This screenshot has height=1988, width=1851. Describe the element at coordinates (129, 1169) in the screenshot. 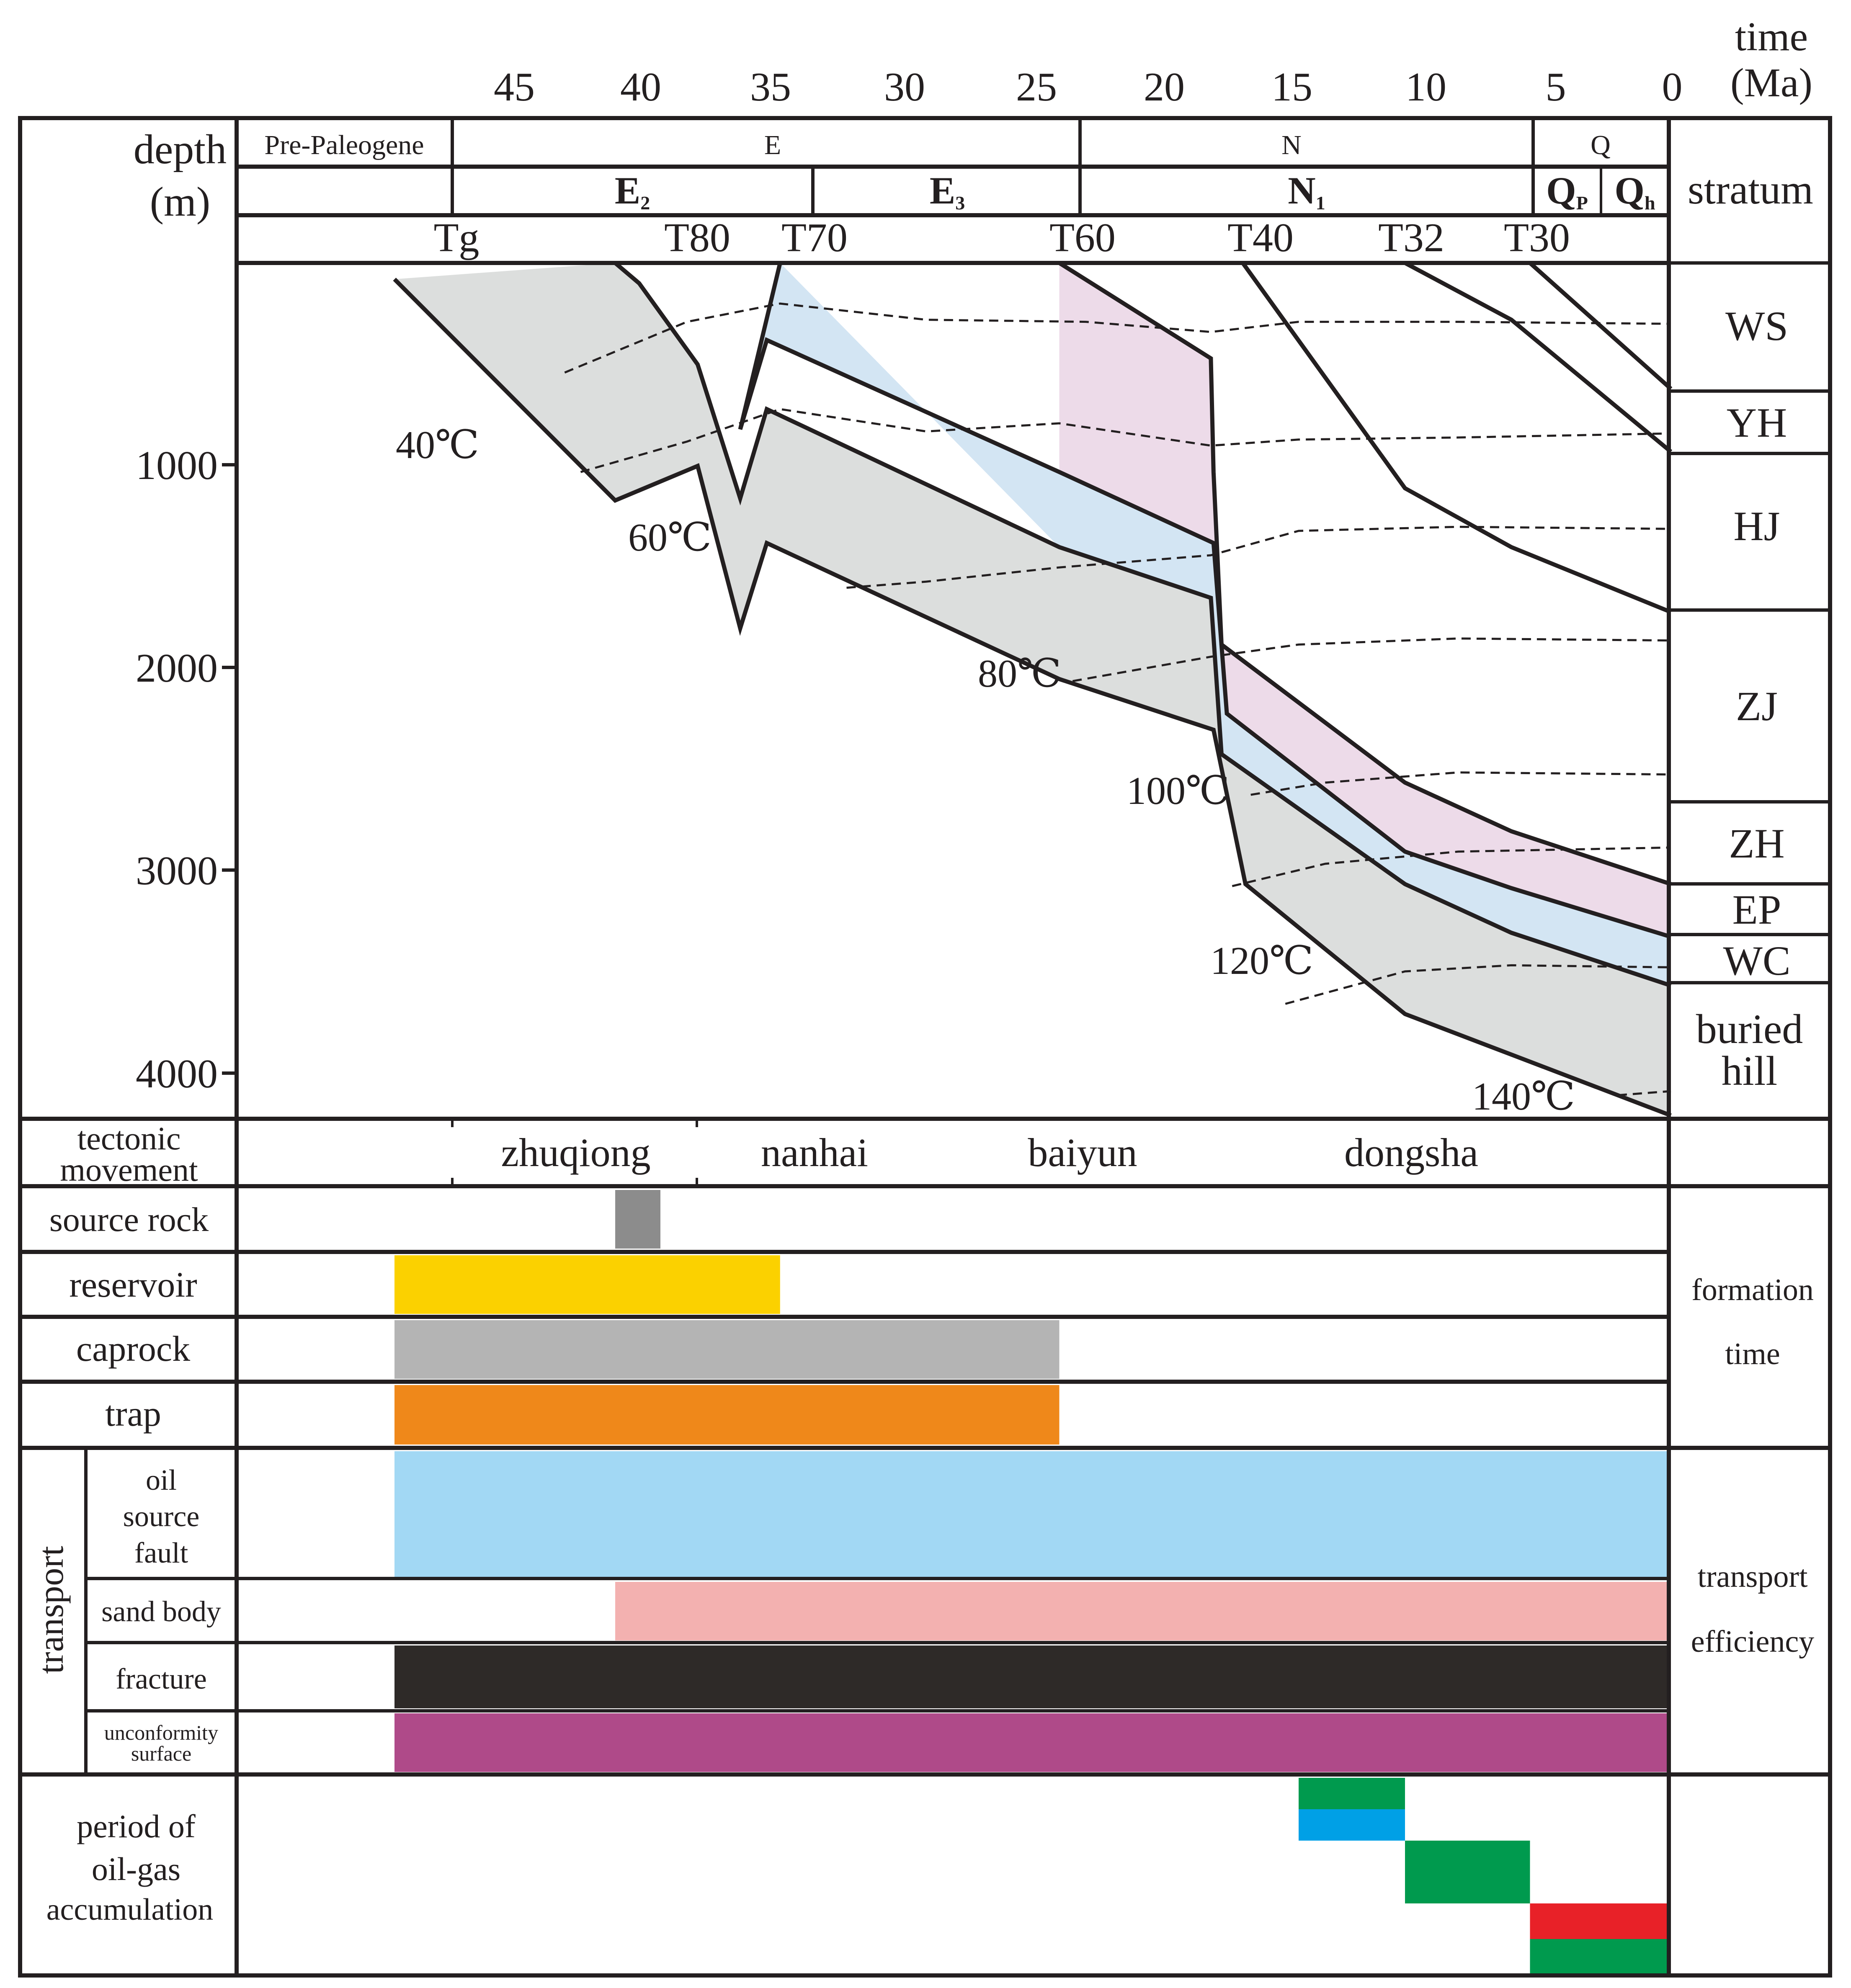

I see `tectonic-label-2: movement` at that location.